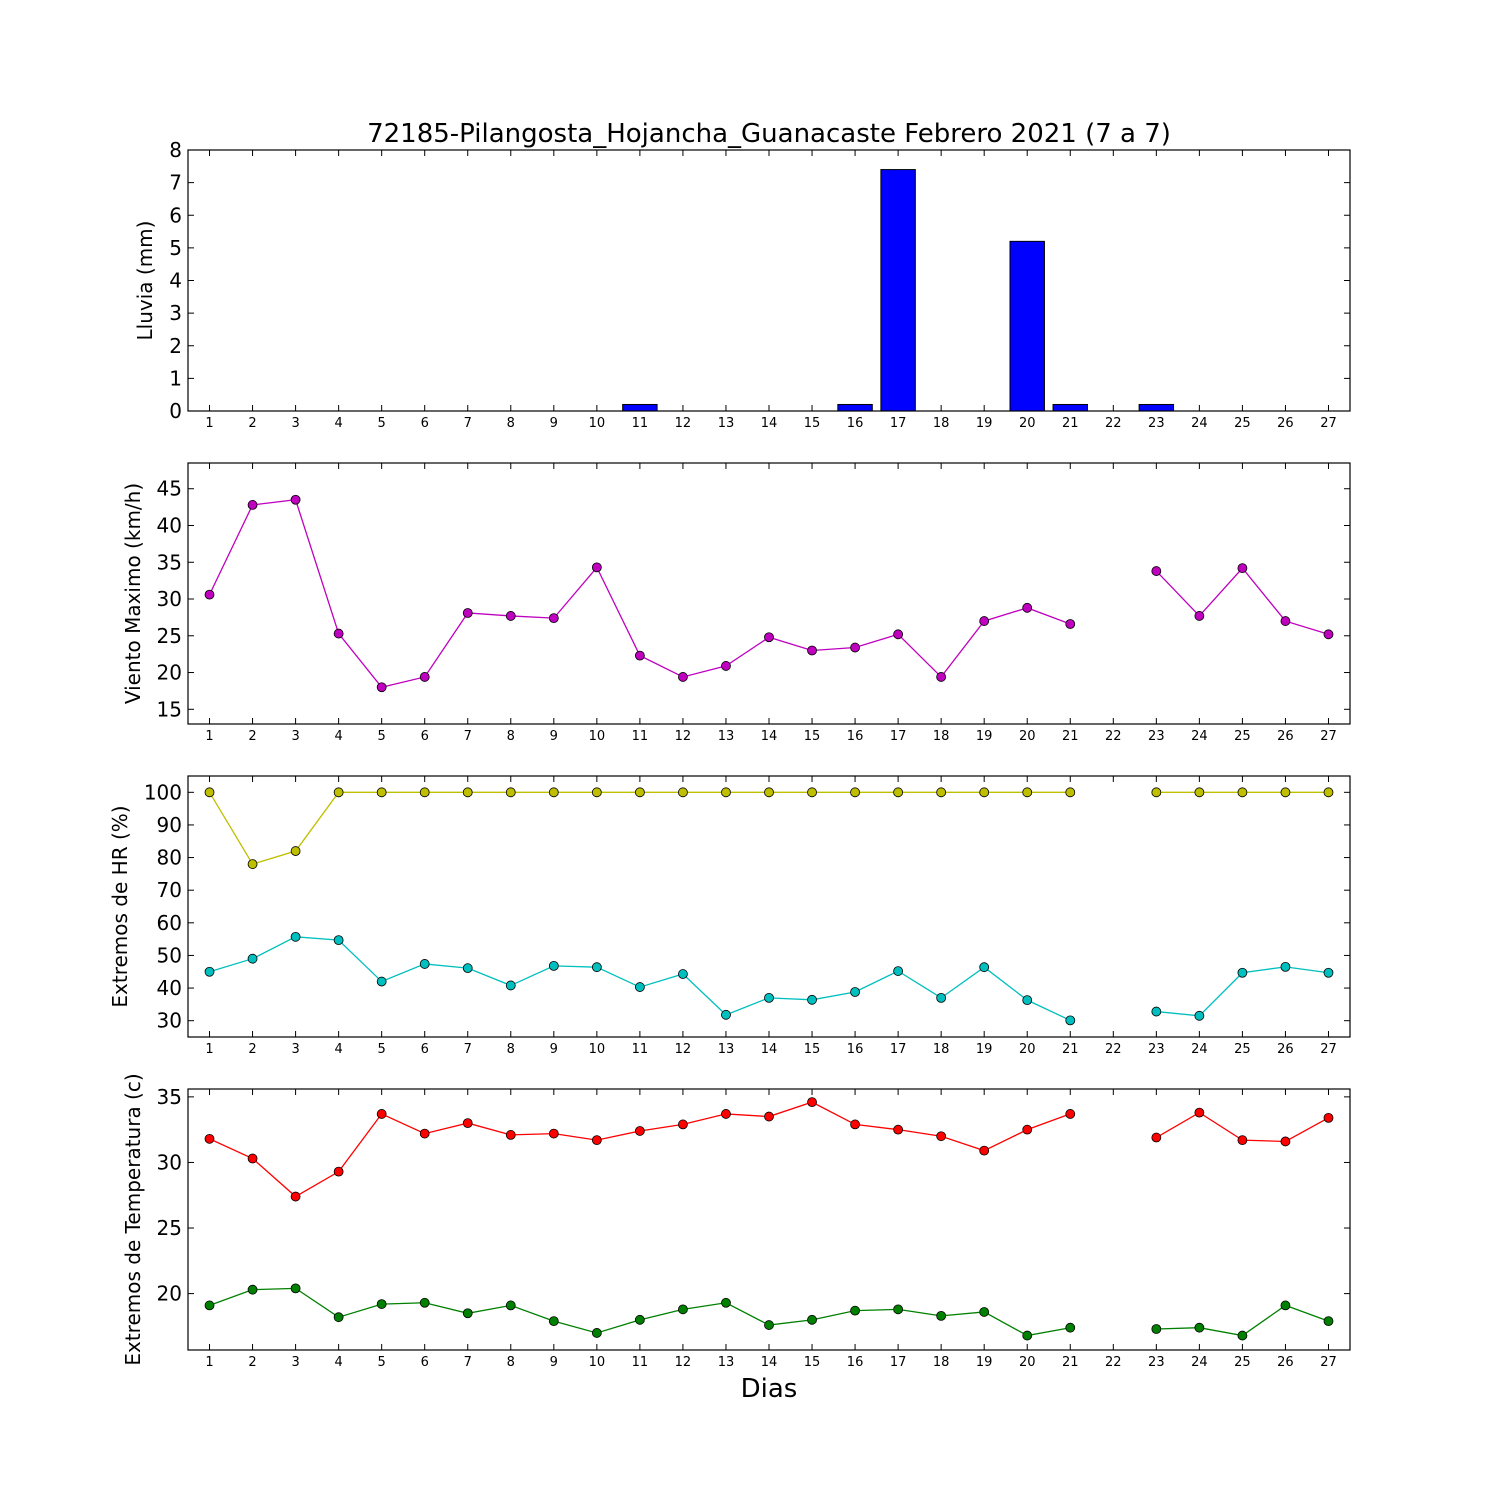 The image size is (1500, 1500). What do you see at coordinates (175, 378) in the screenshot?
I see `y-tick-label: 1` at bounding box center [175, 378].